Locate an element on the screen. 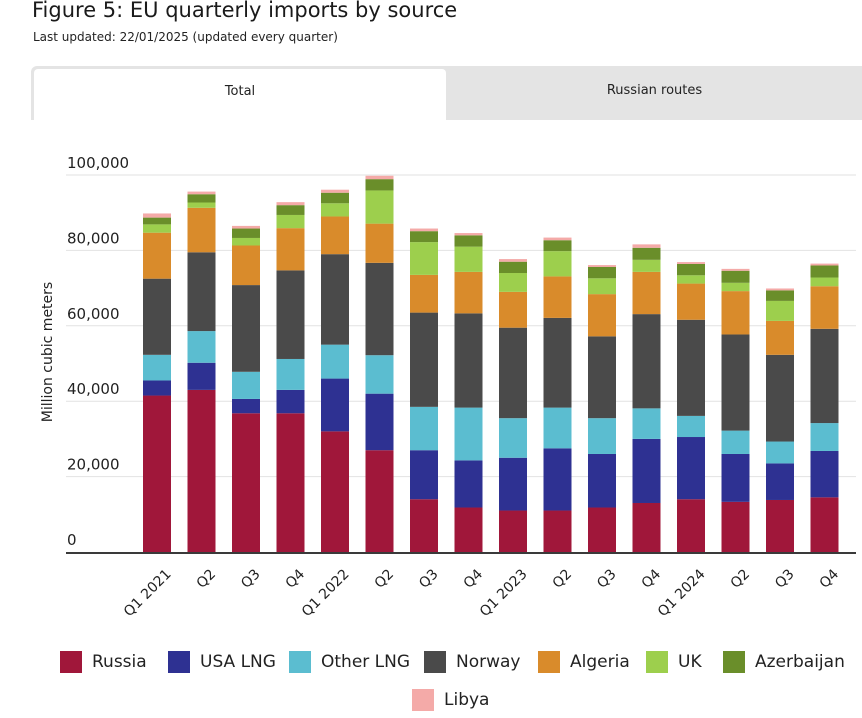 The width and height of the screenshot is (862, 718). tab-total: Total is located at coordinates (240, 96).